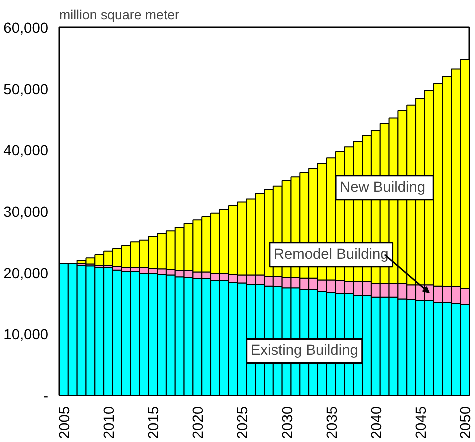 The height and width of the screenshot is (442, 475). What do you see at coordinates (26, 274) in the screenshot?
I see `y-tick-label: 20,000` at bounding box center [26, 274].